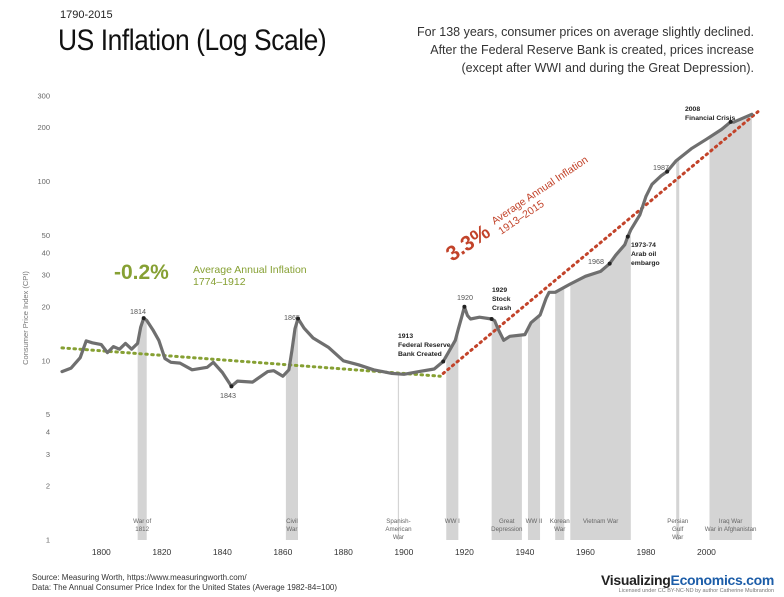  What do you see at coordinates (420, 354) in the screenshot?
I see `annotation-text: Bank Created` at bounding box center [420, 354].